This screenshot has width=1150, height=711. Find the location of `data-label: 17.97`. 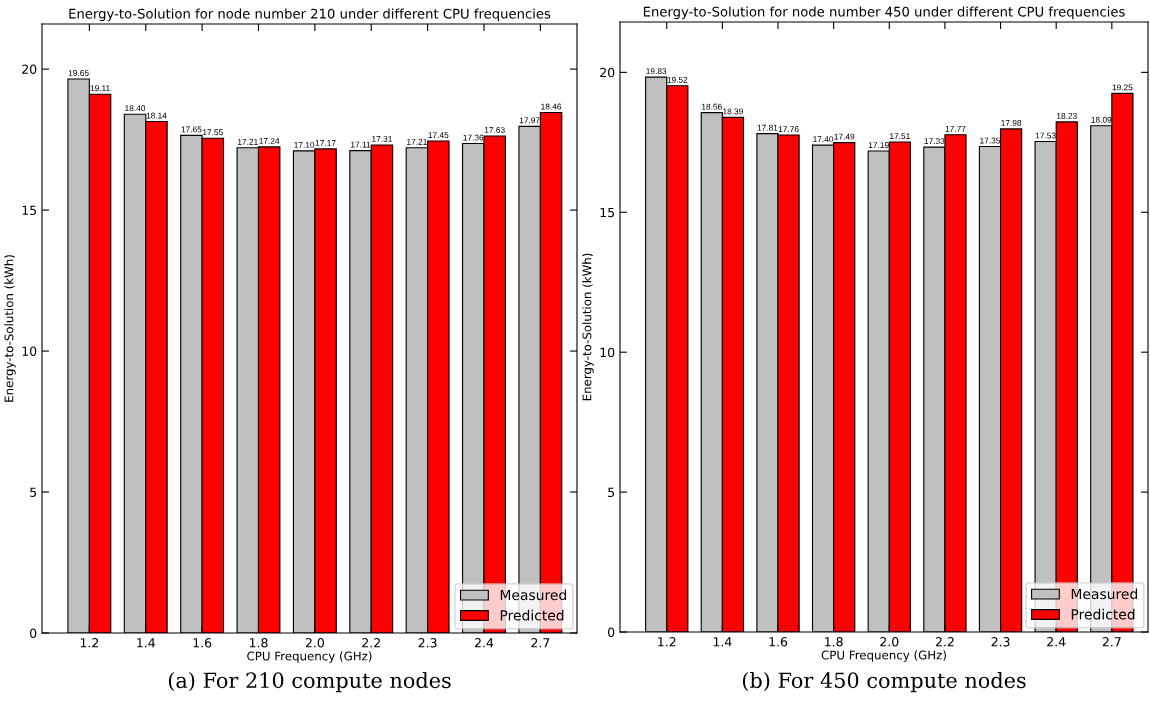

data-label: 17.97 is located at coordinates (529, 120).